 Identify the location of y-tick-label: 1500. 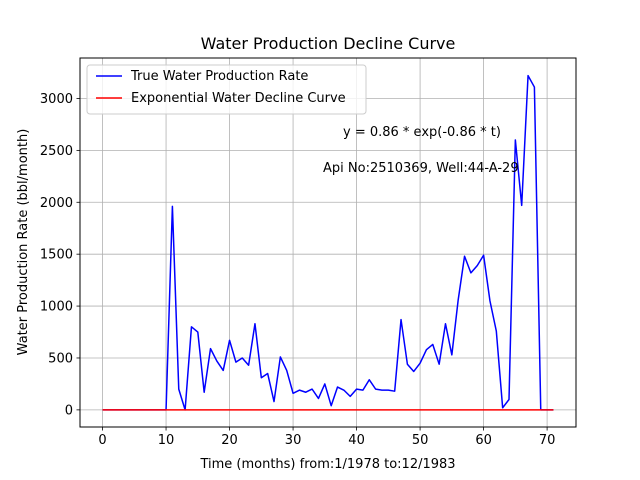
(56, 255).